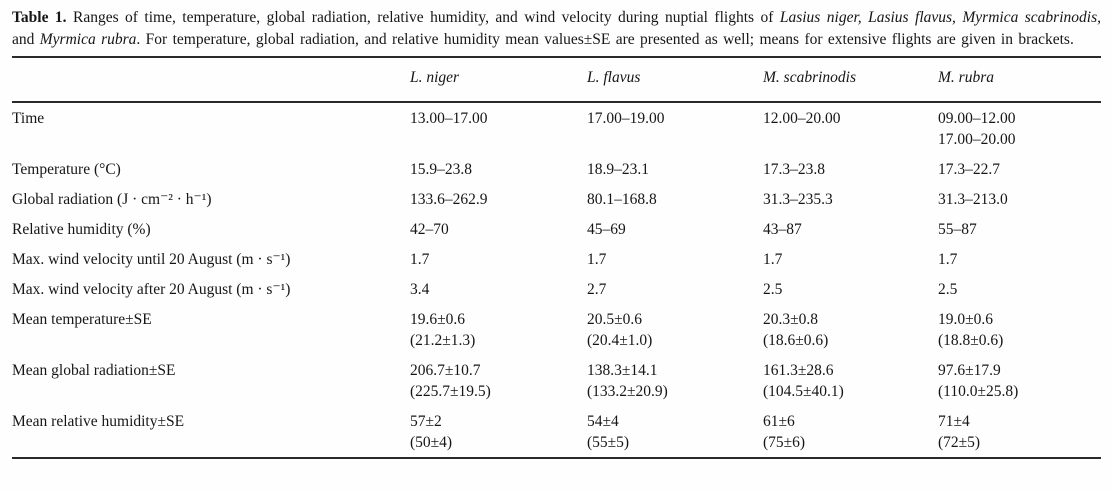 The height and width of the screenshot is (493, 1111). I want to click on value-line: 13.00–17.00, so click(449, 118).